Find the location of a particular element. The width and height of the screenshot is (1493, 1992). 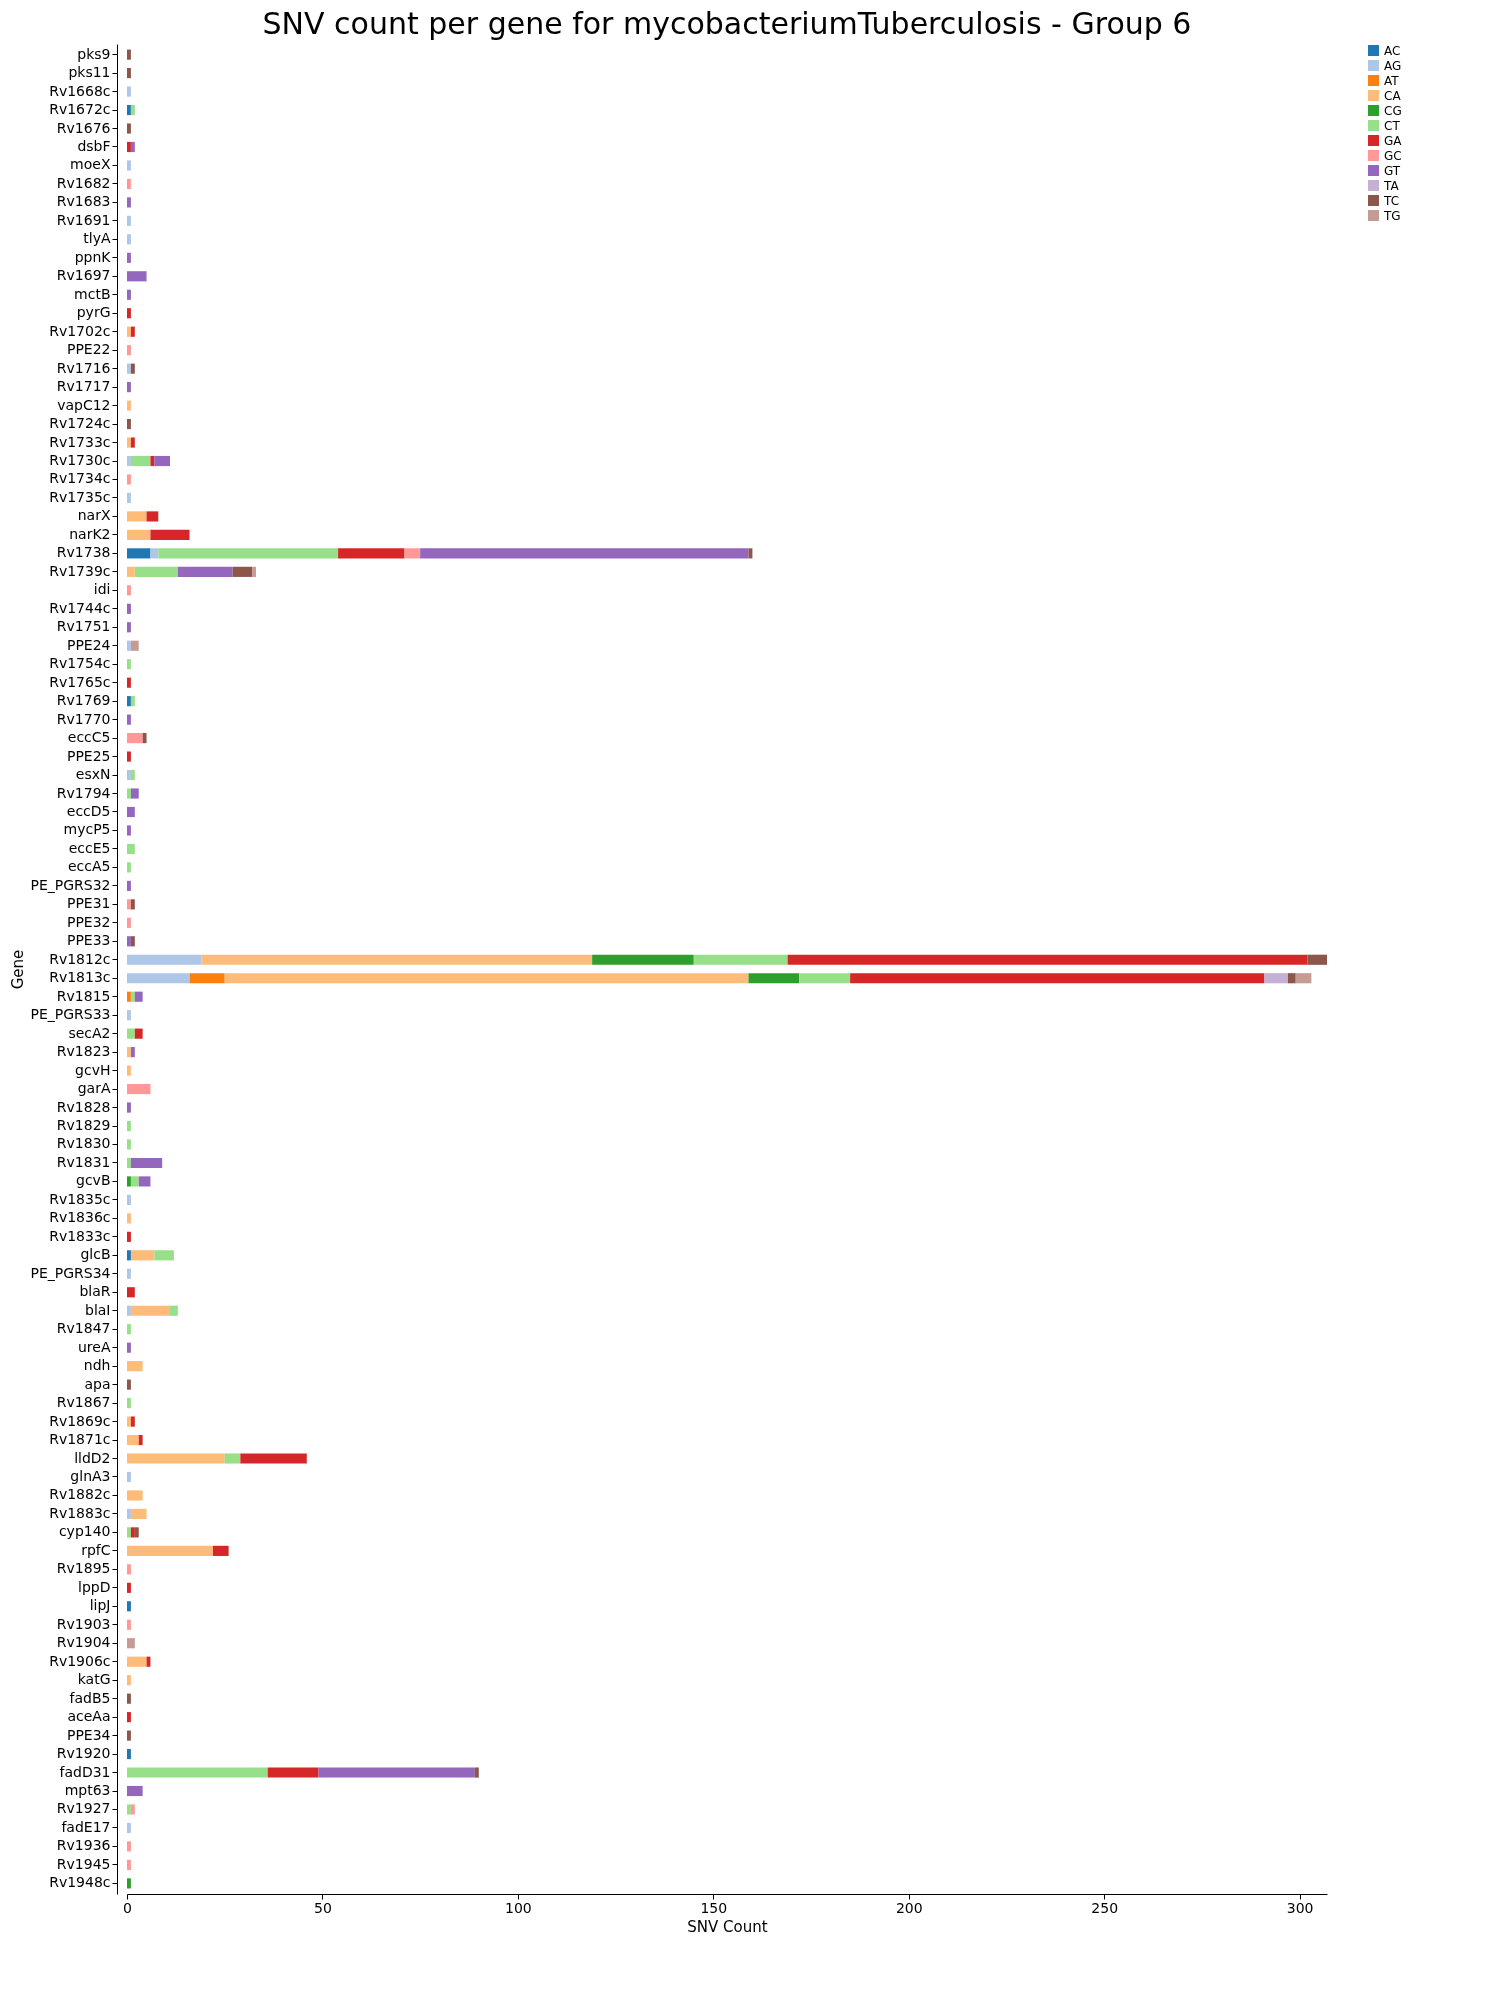

y-tick-label: narX is located at coordinates (94, 515).